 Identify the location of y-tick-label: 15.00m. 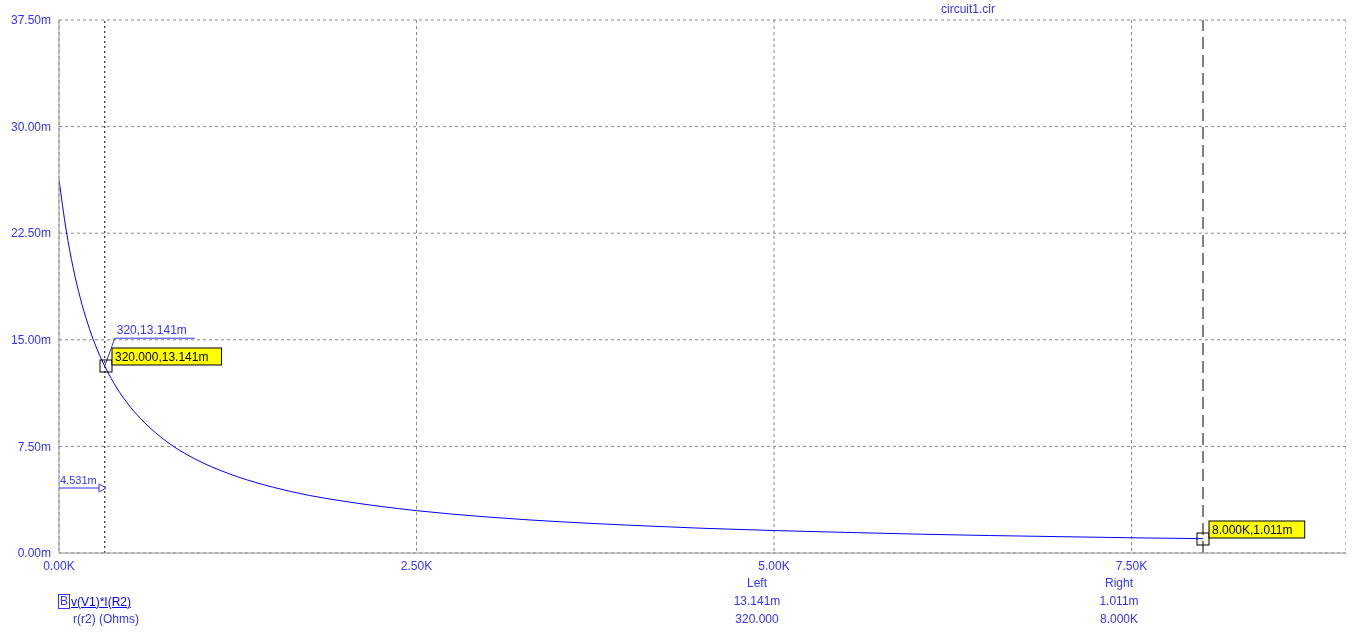
(30, 340).